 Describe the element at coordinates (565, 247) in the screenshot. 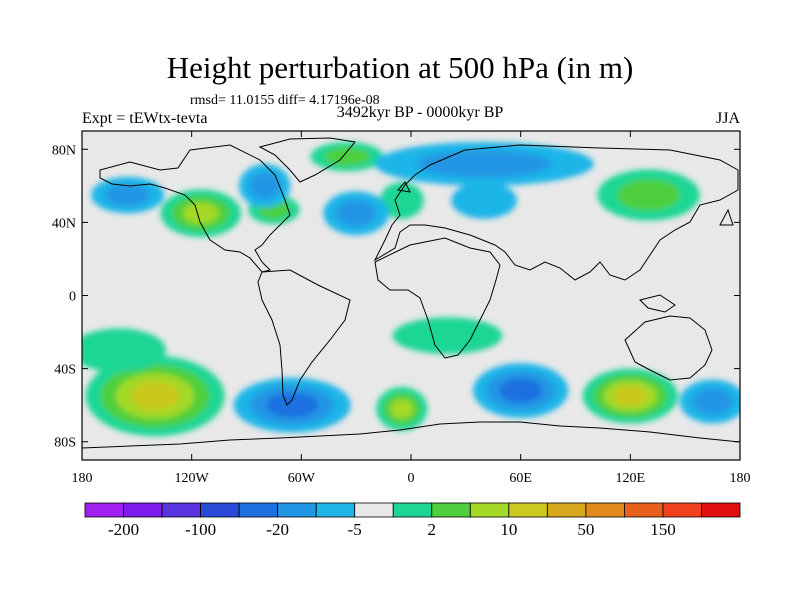

I see `coast-islands` at that location.